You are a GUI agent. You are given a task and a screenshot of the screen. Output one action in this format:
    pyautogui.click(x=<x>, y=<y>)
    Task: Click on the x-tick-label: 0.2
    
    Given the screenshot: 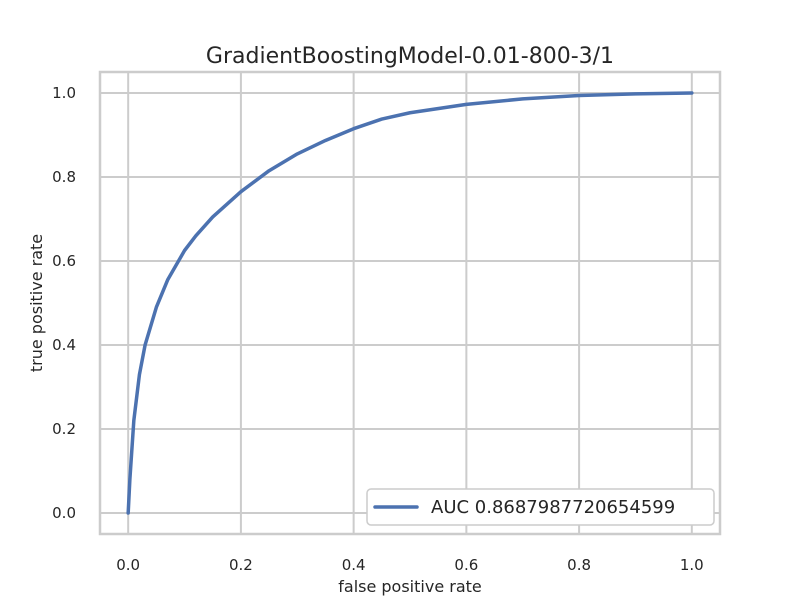 What is the action you would take?
    pyautogui.click(x=241, y=565)
    